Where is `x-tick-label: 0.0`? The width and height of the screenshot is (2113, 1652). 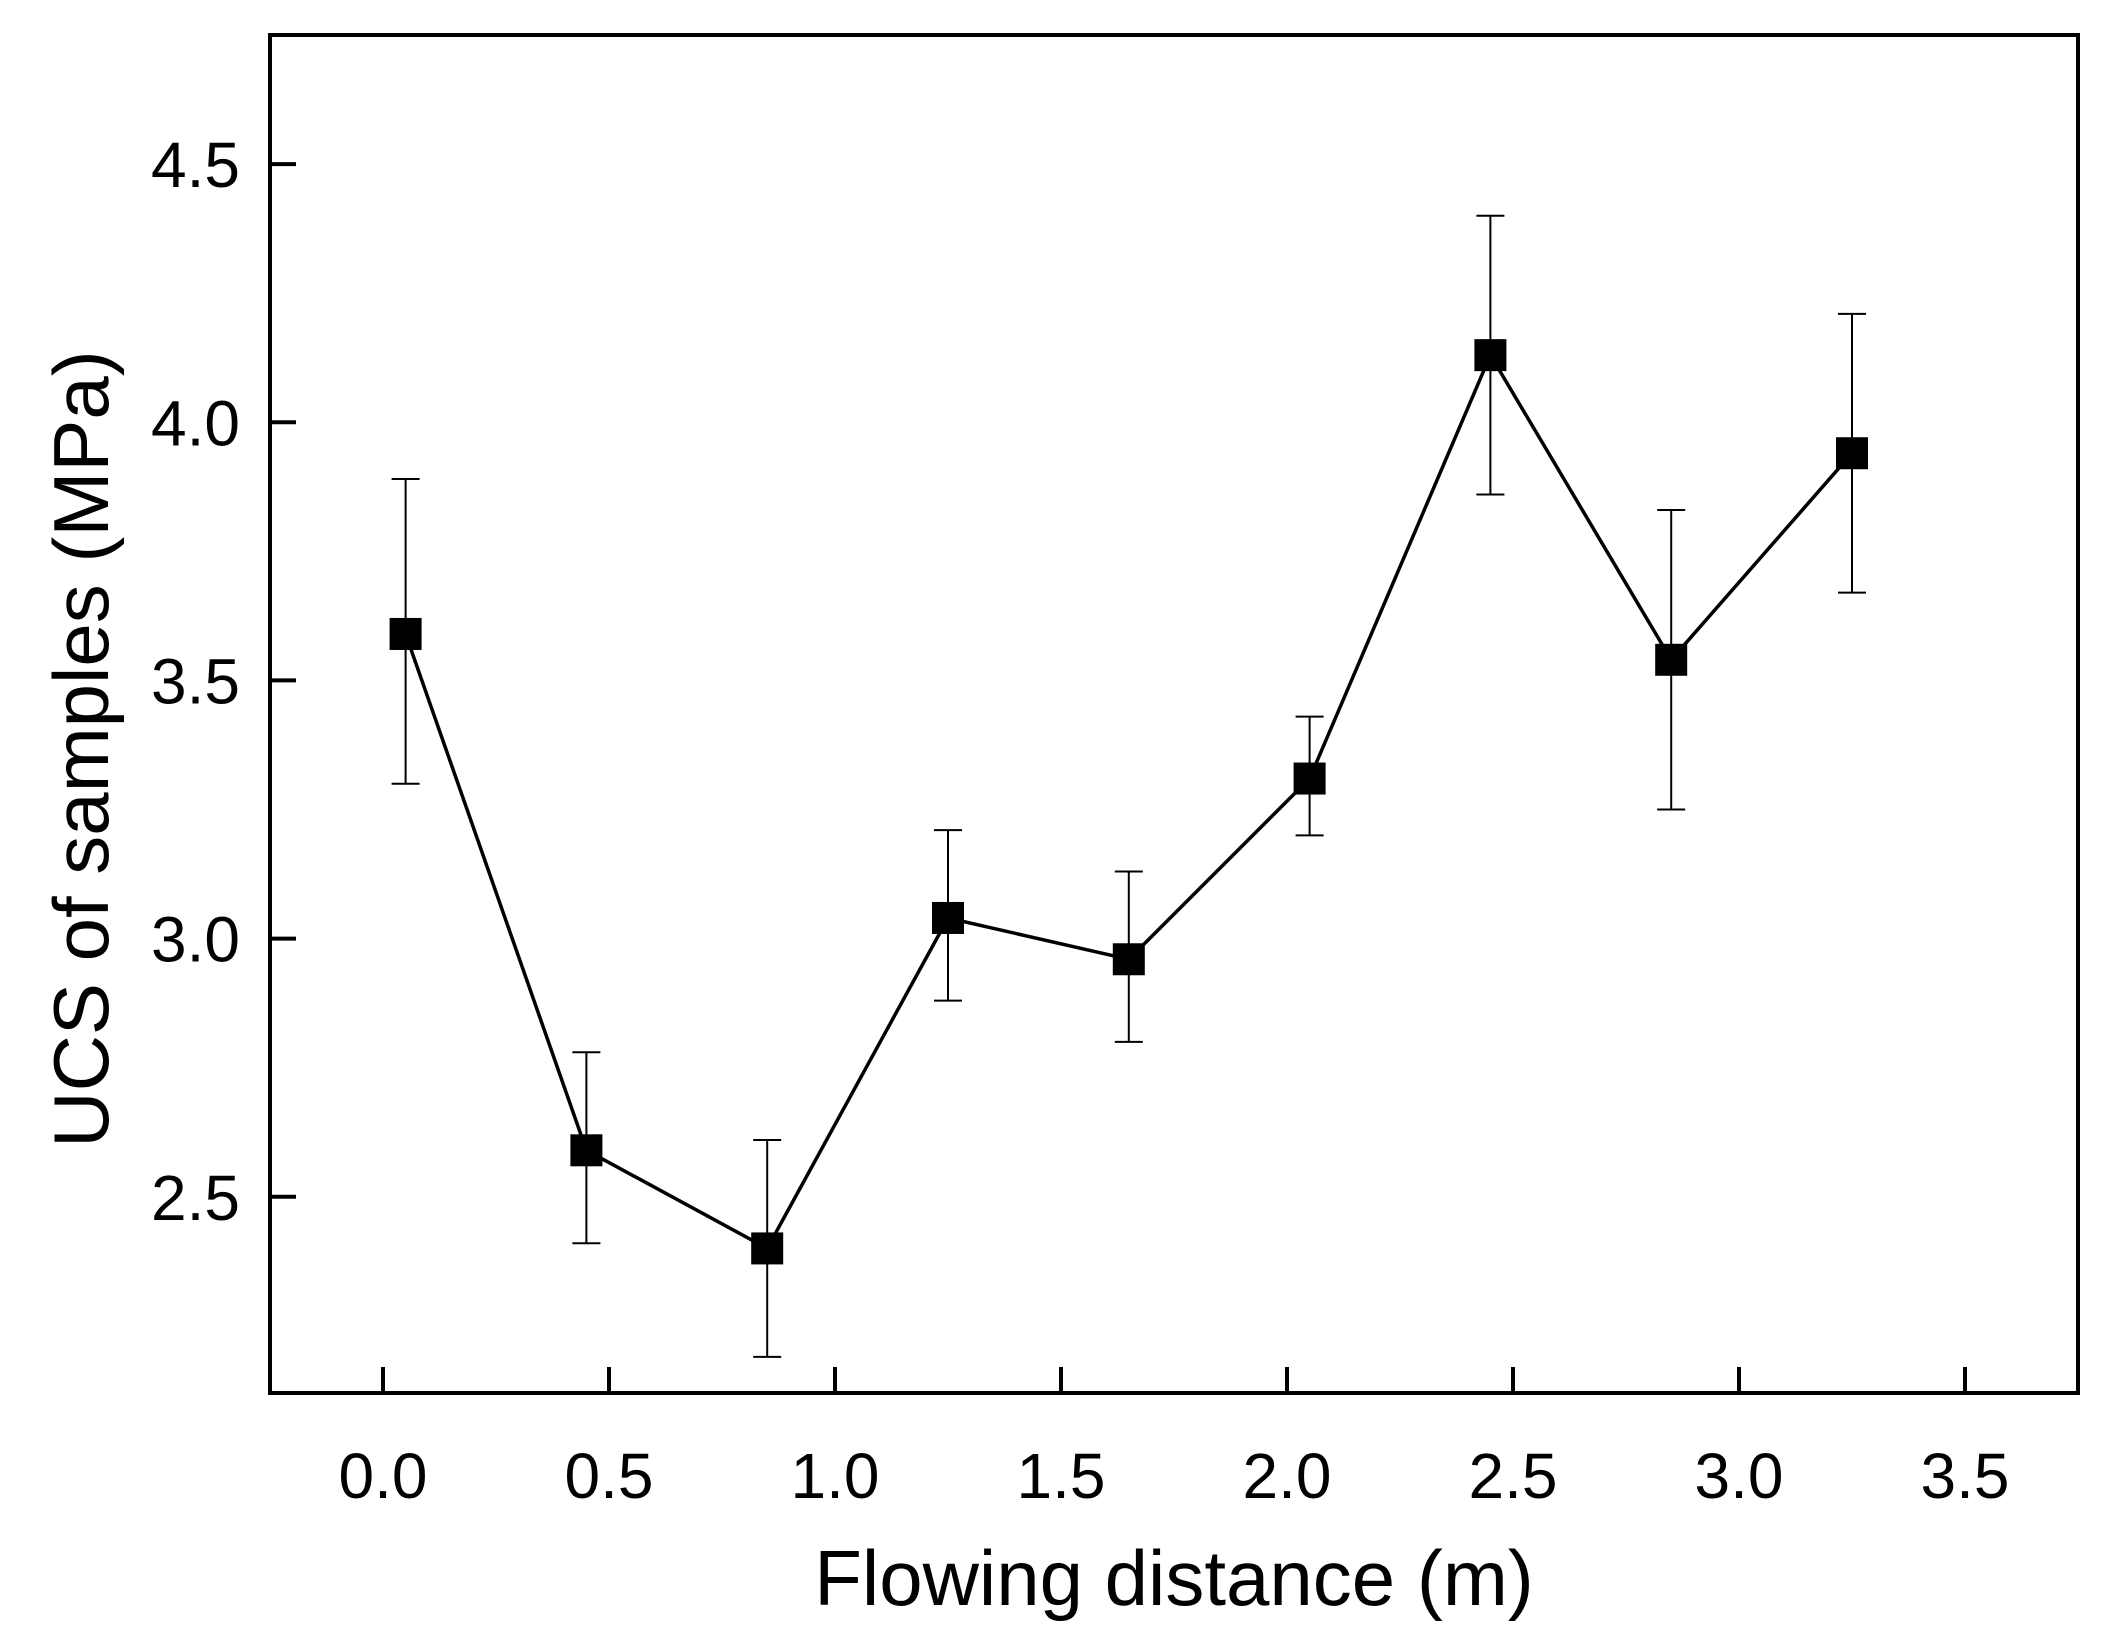
x-tick-label: 0.0 is located at coordinates (383, 1476).